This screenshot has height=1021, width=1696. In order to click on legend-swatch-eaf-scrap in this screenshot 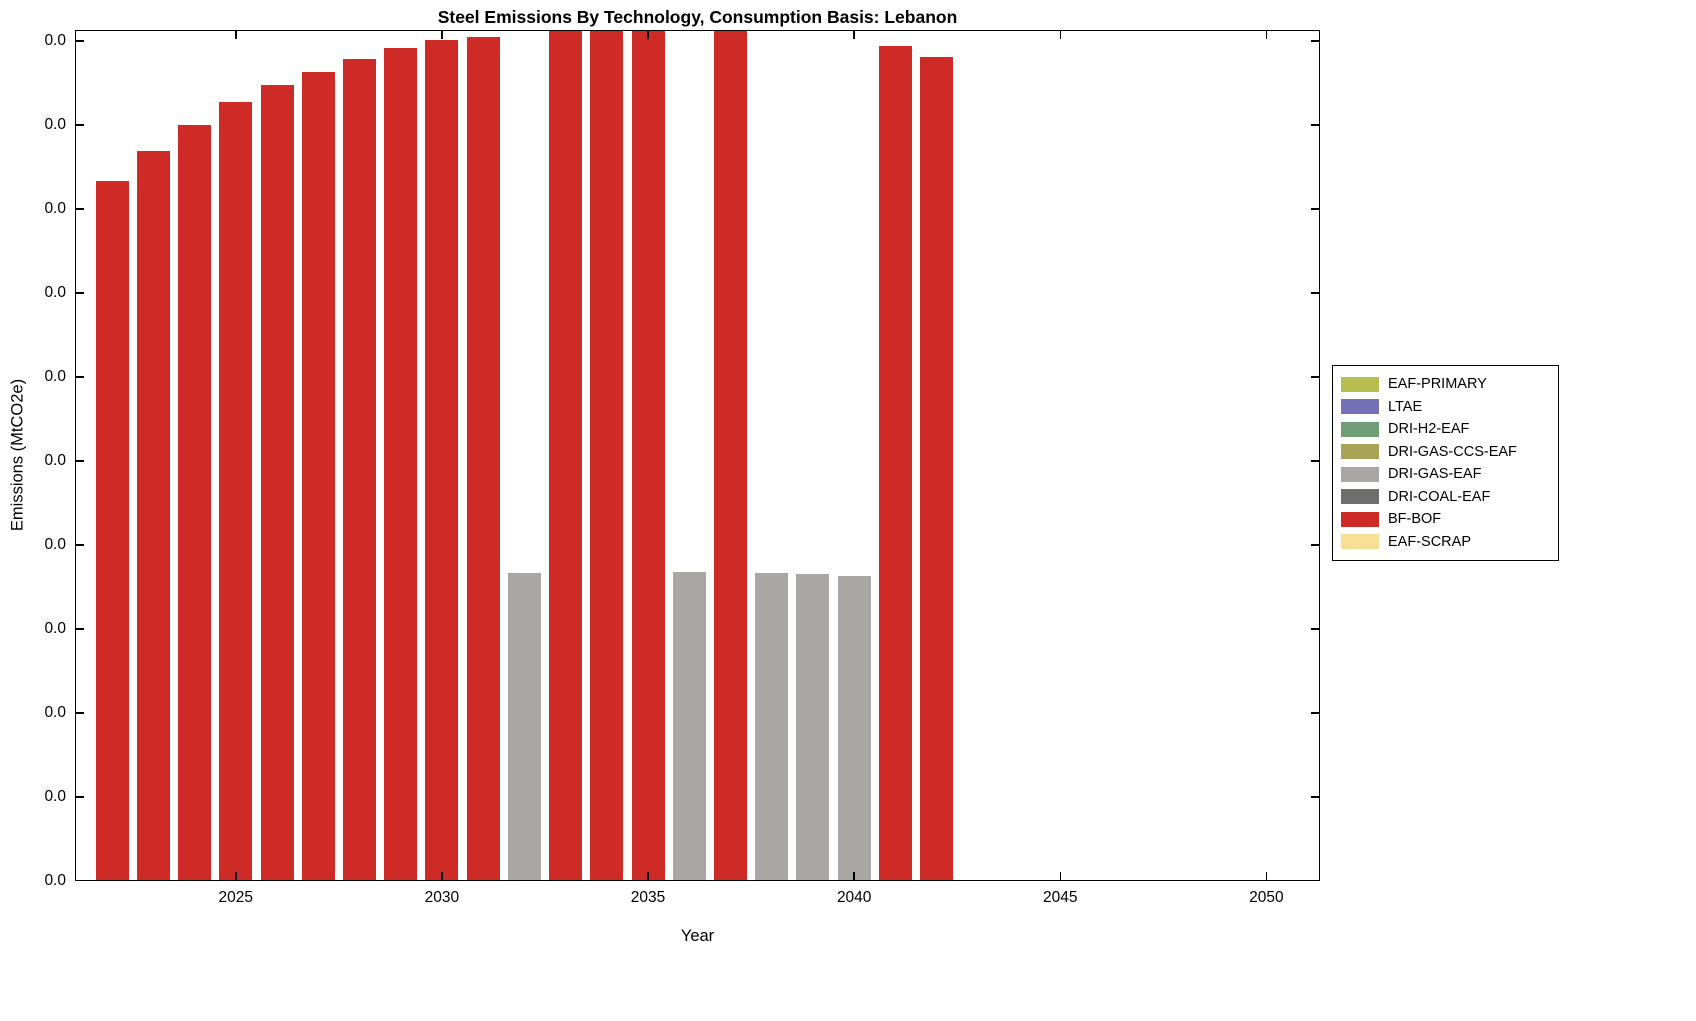, I will do `click(1360, 542)`.